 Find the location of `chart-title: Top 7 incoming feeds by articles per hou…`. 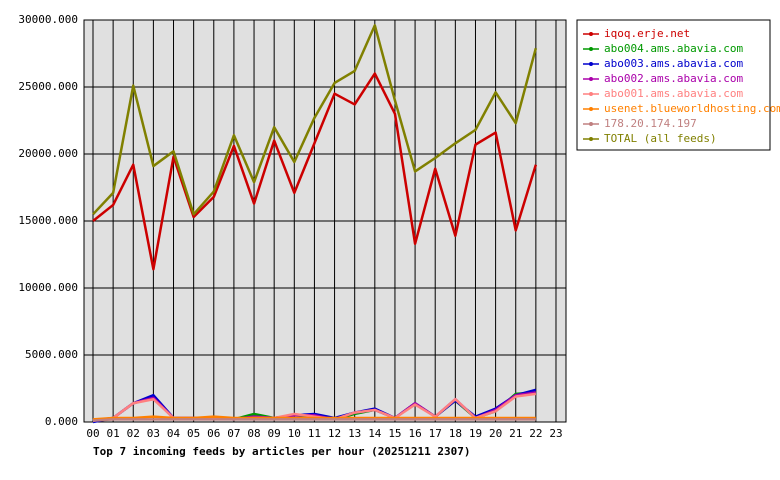

chart-title: Top 7 incoming feeds by articles per hou… is located at coordinates (282, 451).